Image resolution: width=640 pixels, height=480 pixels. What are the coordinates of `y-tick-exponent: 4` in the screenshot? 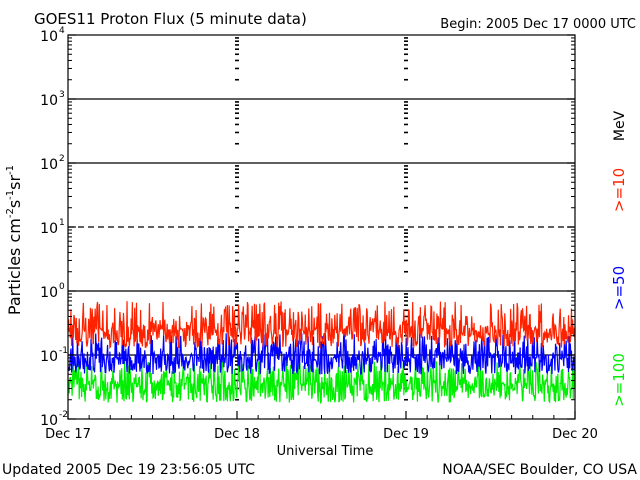 It's located at (62, 31).